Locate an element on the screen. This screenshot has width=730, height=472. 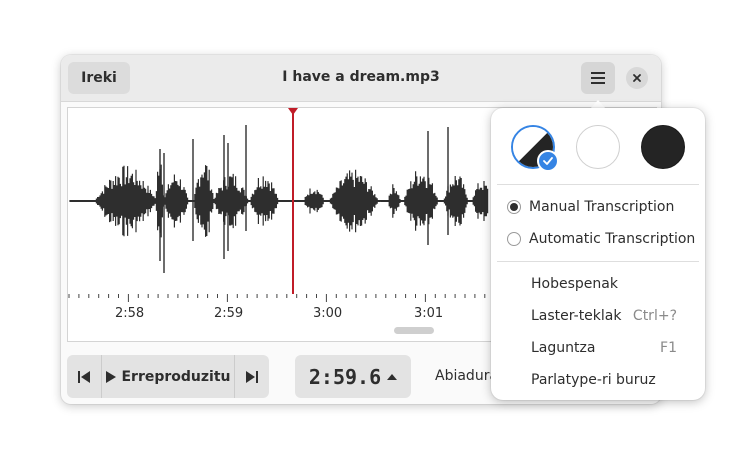
menu-item-label: Laster-teklak is located at coordinates (576, 316).